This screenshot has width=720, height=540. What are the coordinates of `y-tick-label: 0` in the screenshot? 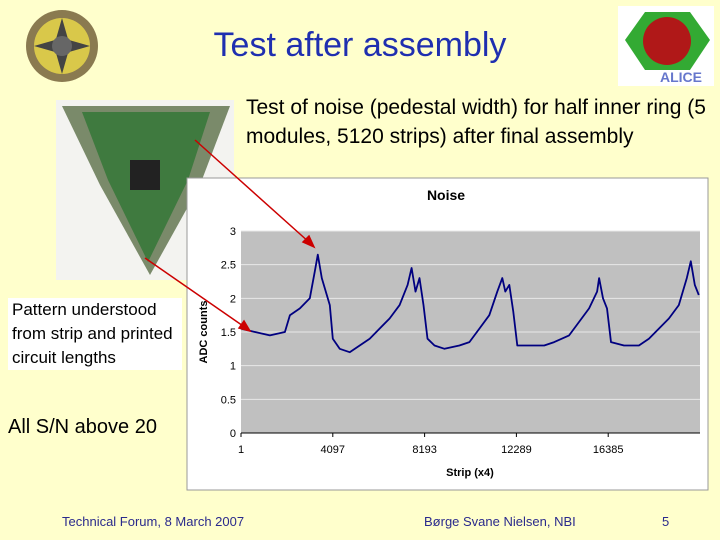 It's located at (233, 434).